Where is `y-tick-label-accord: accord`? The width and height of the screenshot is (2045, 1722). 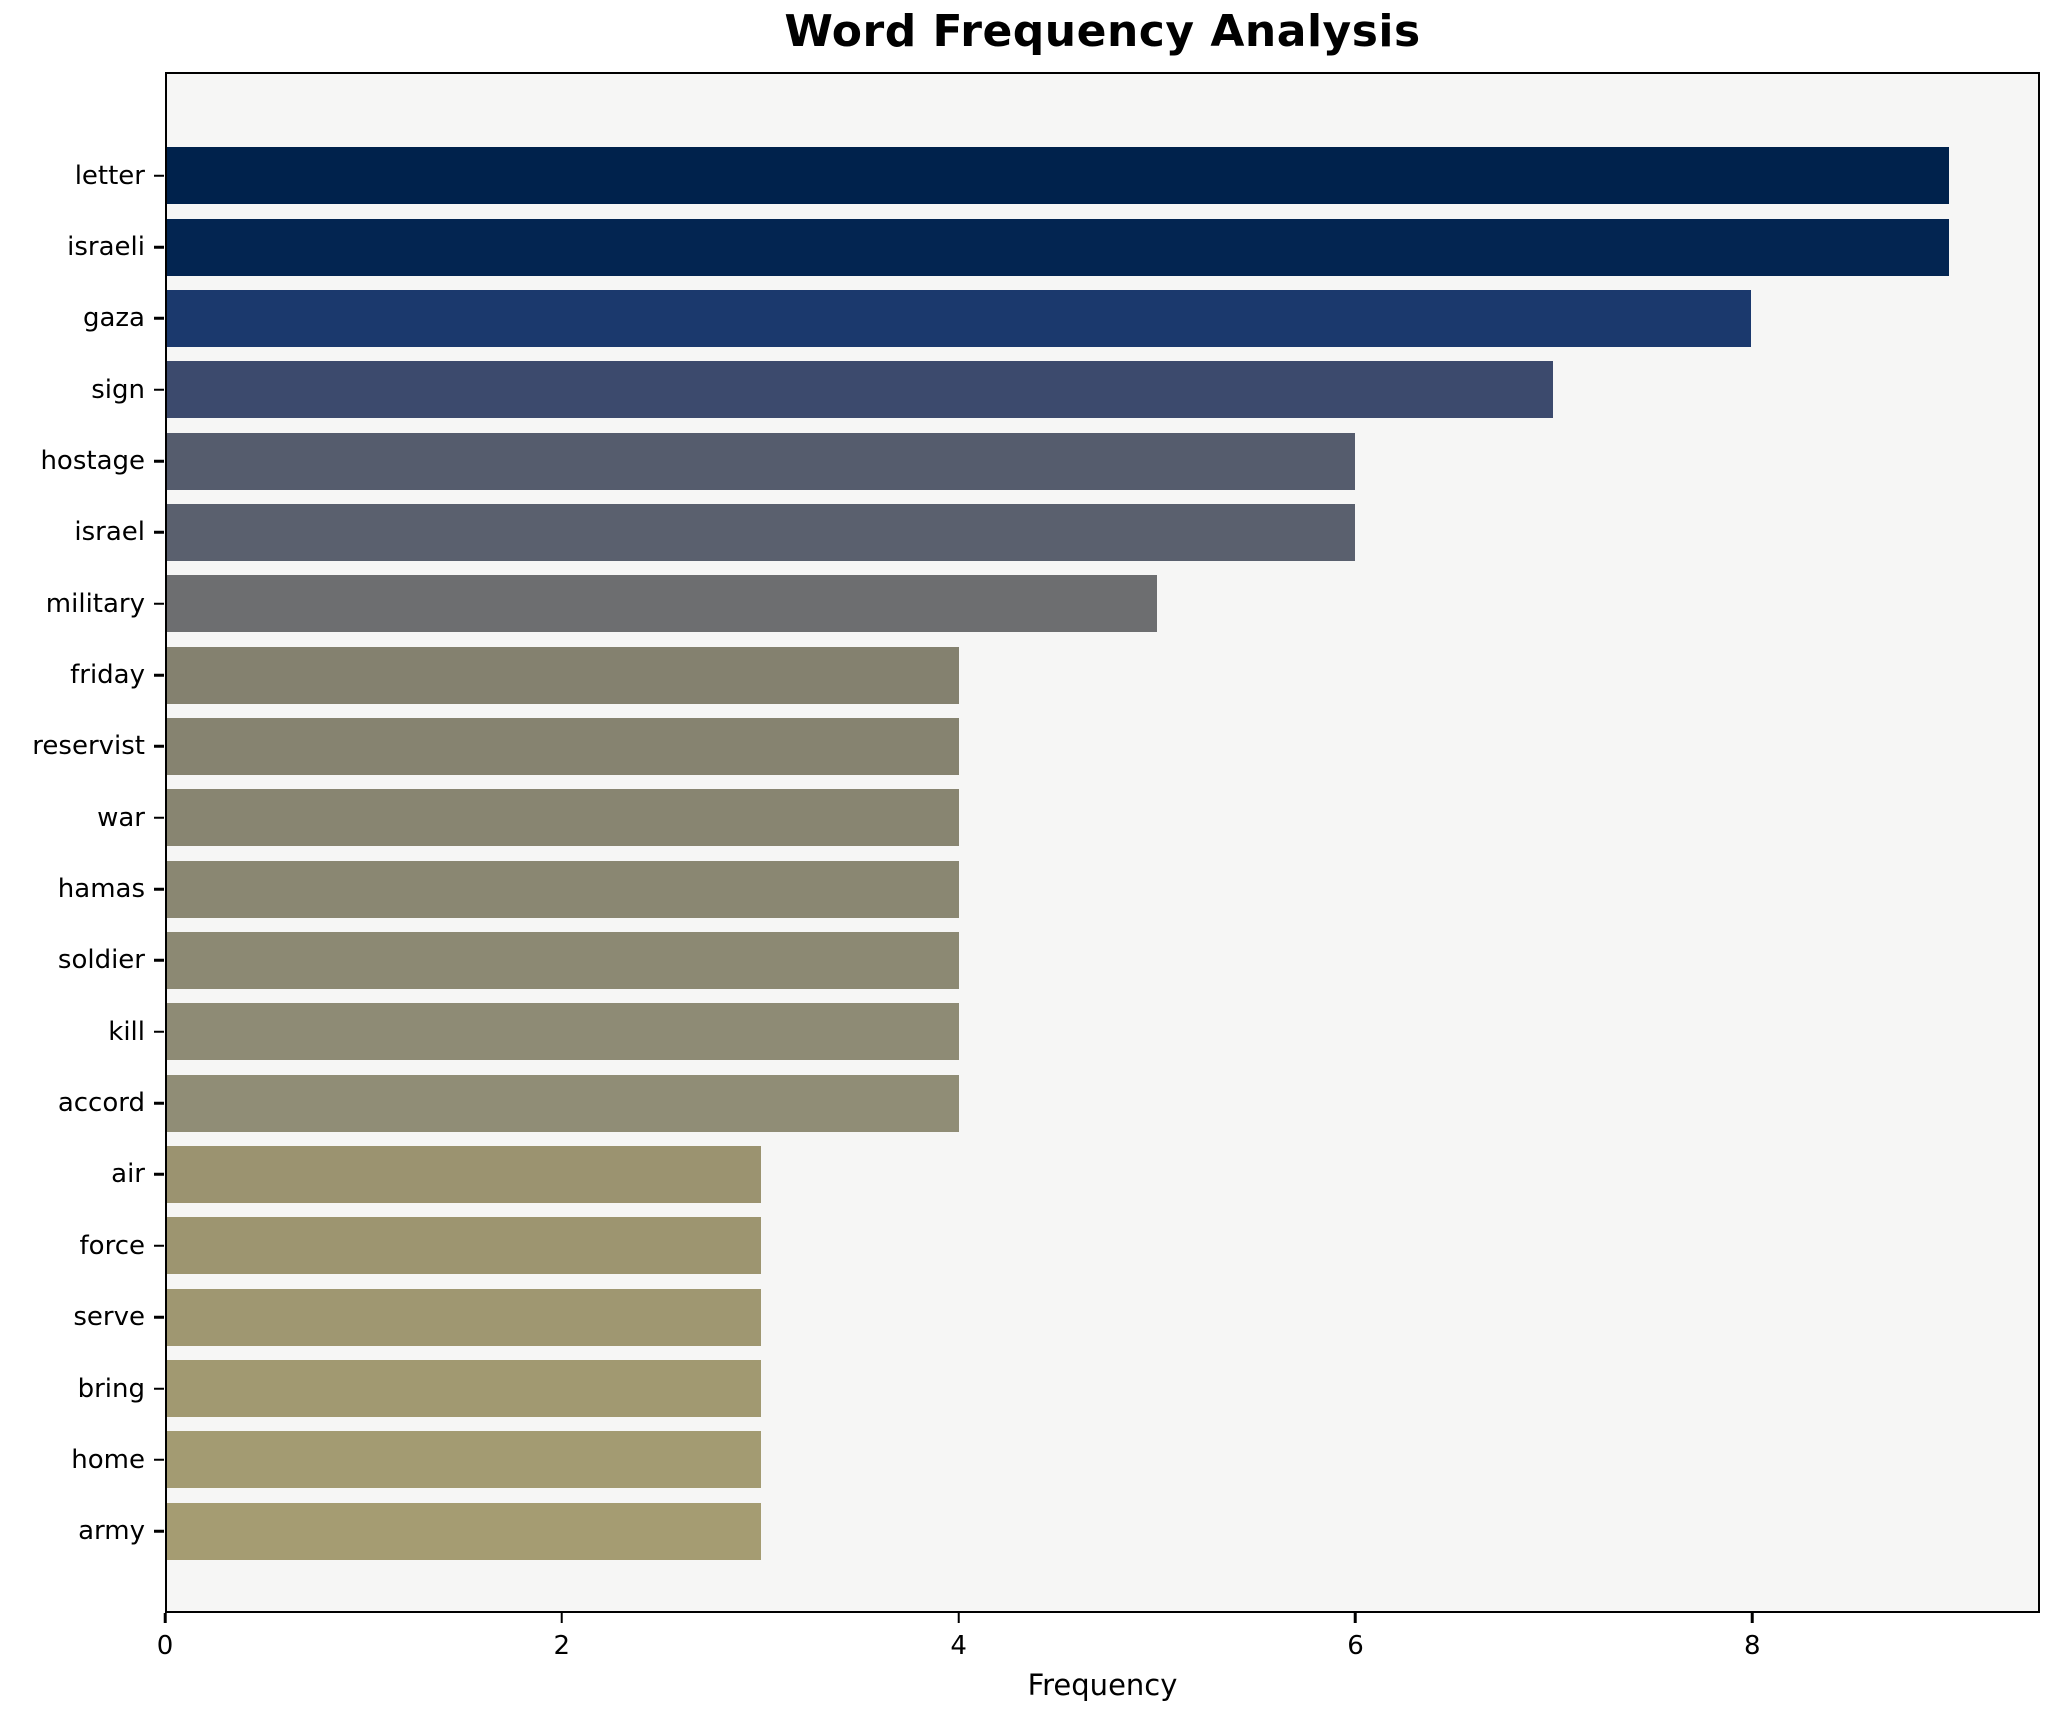 y-tick-label-accord: accord is located at coordinates (101, 1103).